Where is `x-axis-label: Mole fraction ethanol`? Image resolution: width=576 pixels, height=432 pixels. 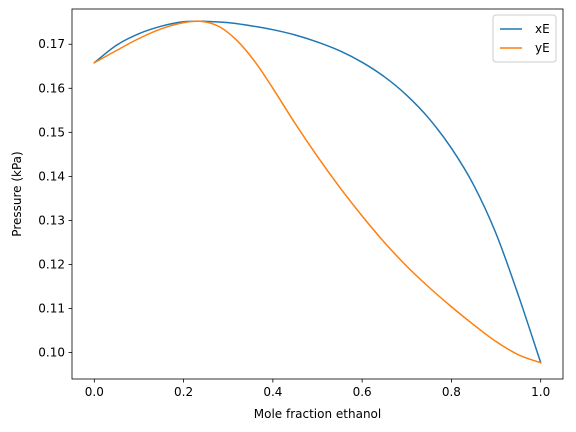 x-axis-label: Mole fraction ethanol is located at coordinates (317, 414).